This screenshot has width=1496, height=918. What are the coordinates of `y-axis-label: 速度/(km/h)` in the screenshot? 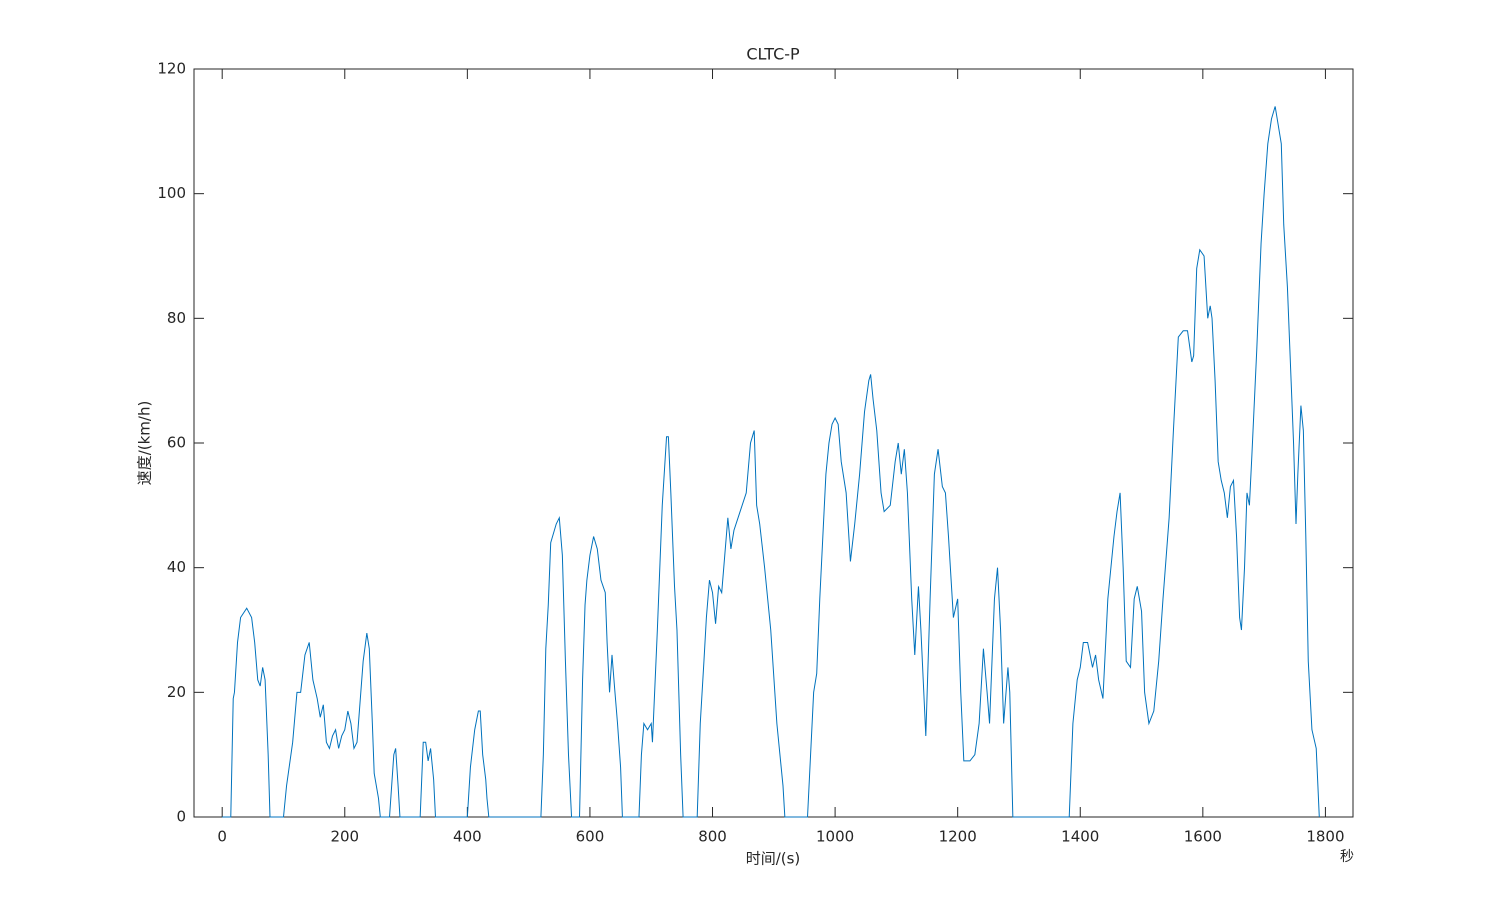 It's located at (145, 443).